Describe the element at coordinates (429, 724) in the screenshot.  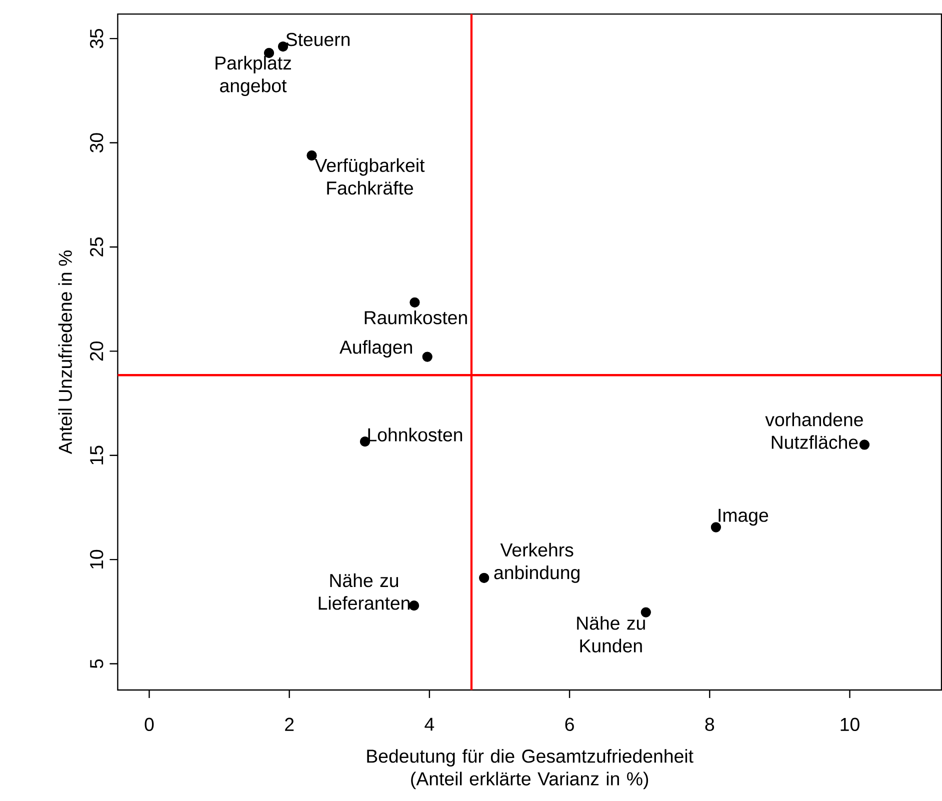
I see `x-tick-label: 4` at that location.